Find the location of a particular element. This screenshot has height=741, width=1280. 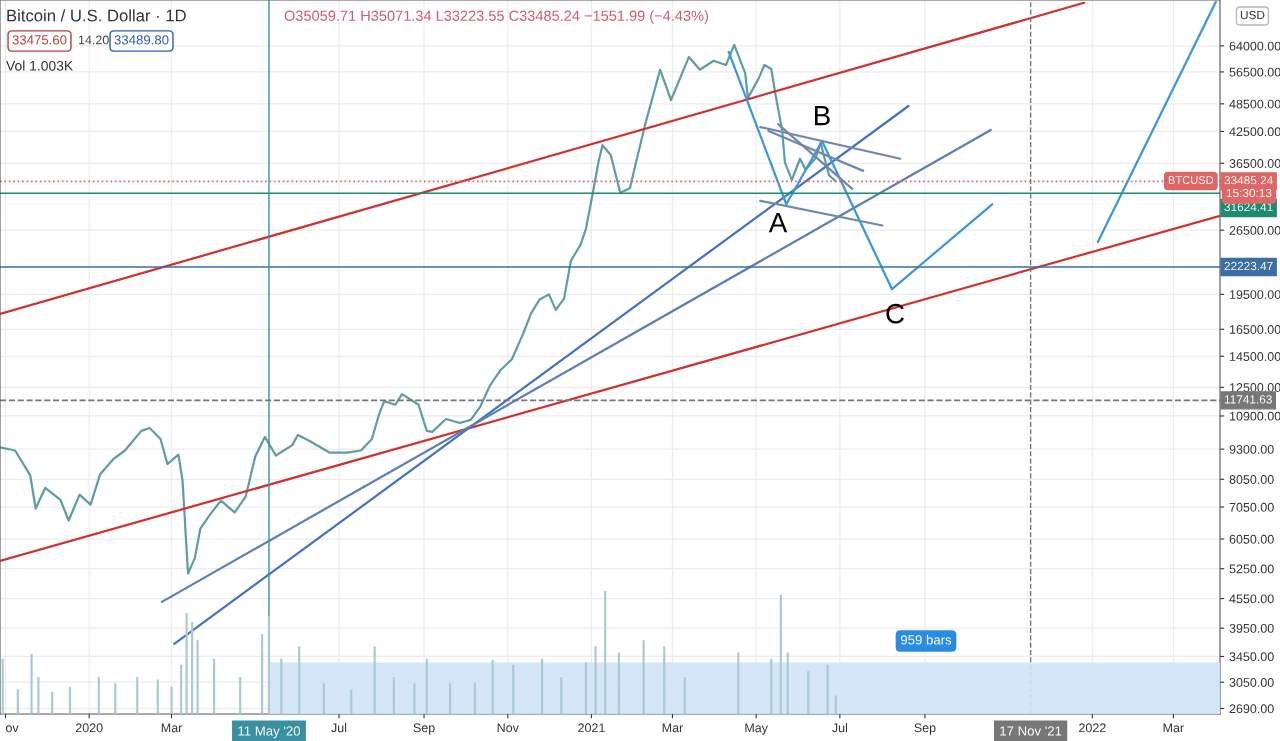

y-tick-label: 3950.00 is located at coordinates (1251, 628).